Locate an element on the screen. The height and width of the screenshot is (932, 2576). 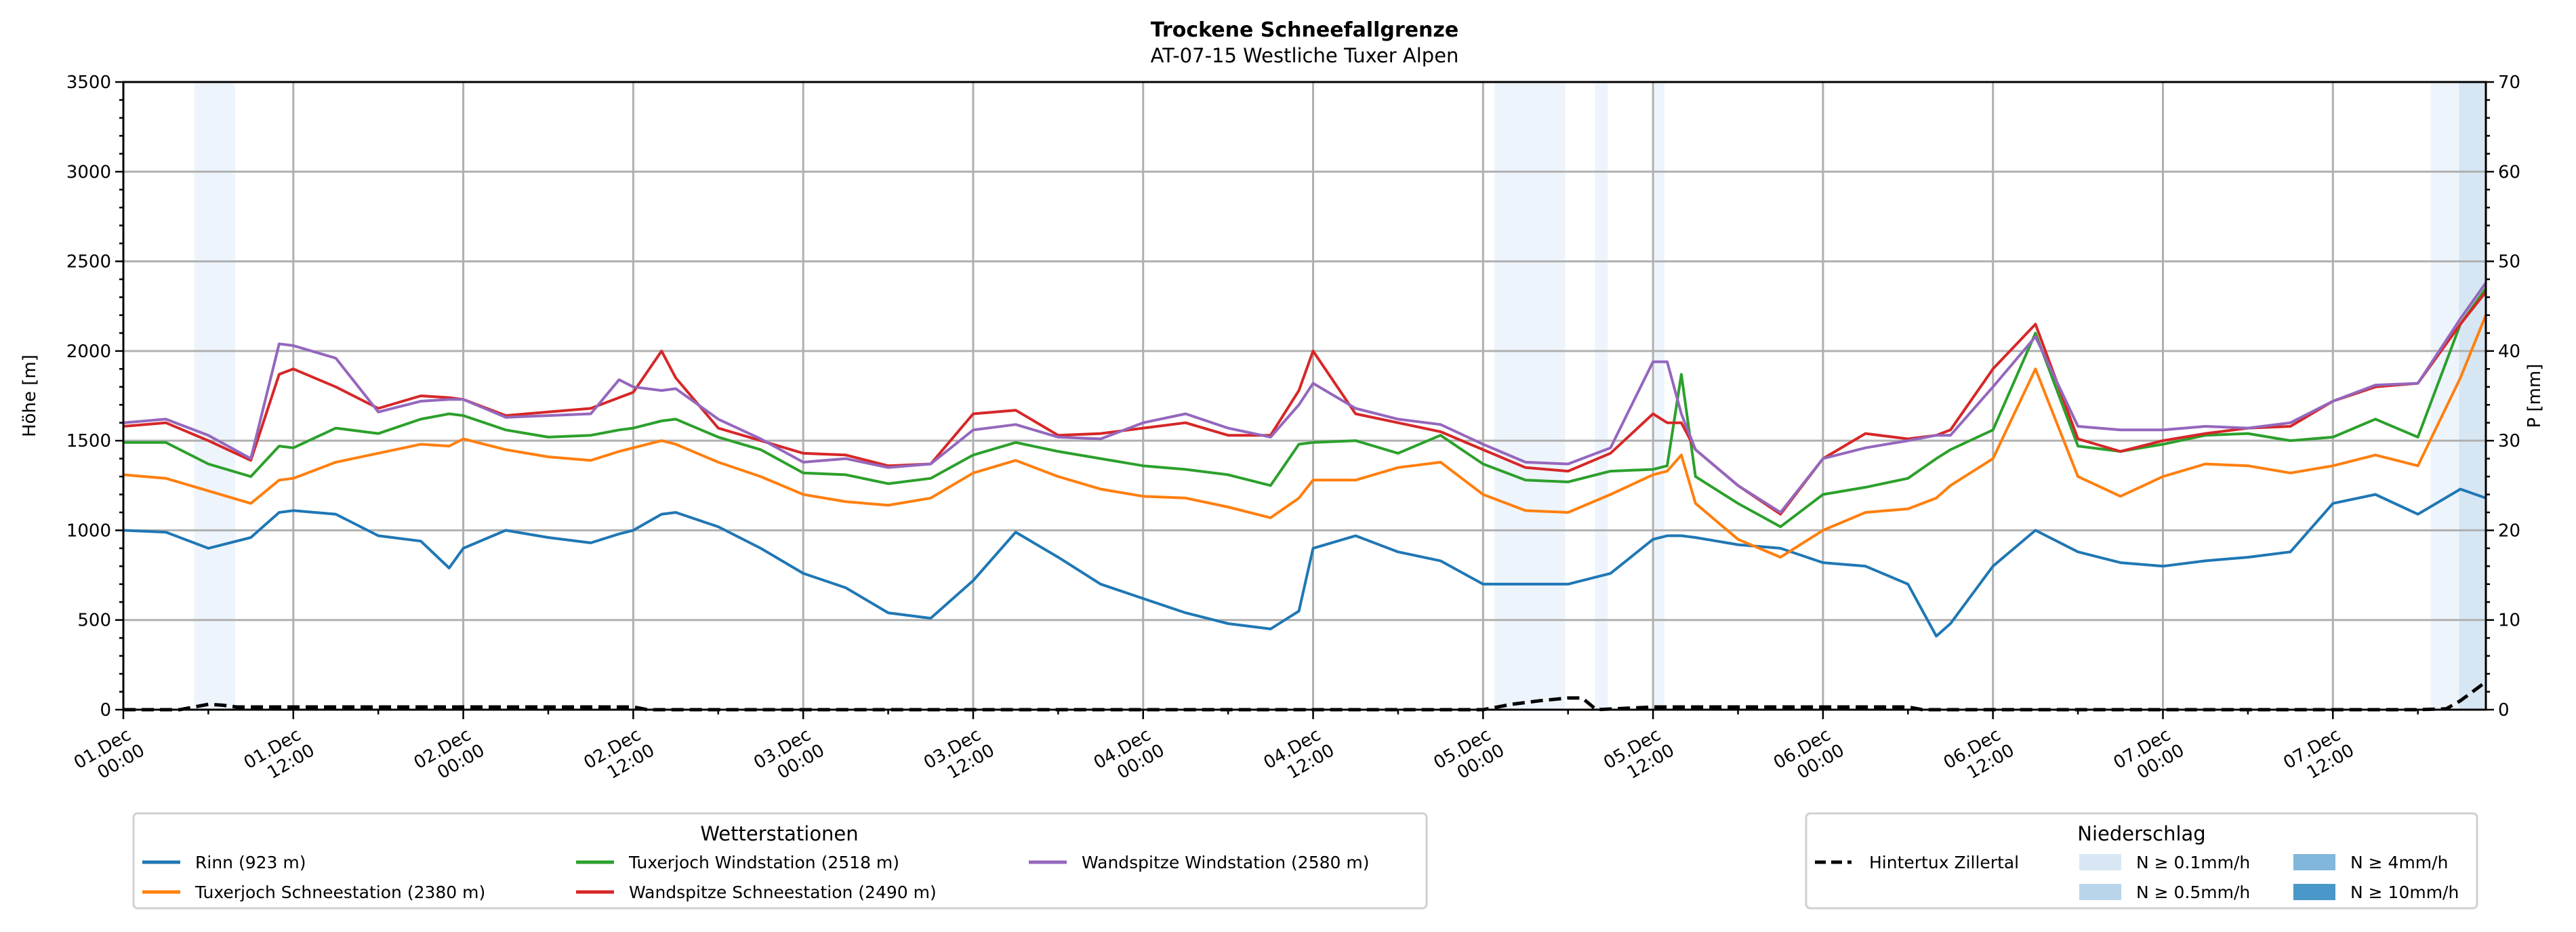
legend-precip-label-3: N ≥ 10mm/h is located at coordinates (2405, 892).